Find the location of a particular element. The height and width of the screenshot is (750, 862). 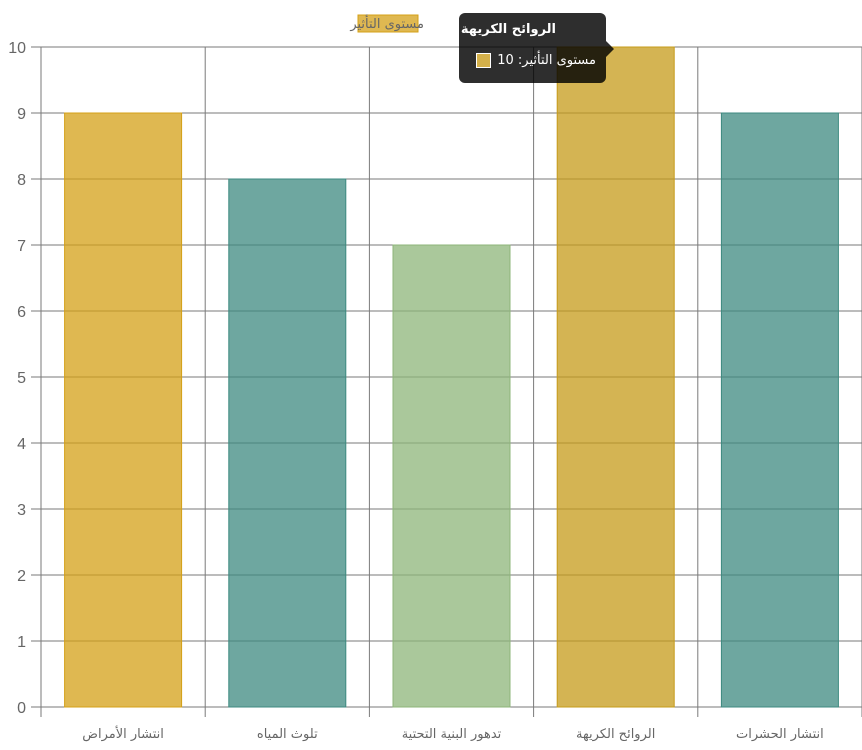

legend-label: مستوى التأثير is located at coordinates (386, 23).